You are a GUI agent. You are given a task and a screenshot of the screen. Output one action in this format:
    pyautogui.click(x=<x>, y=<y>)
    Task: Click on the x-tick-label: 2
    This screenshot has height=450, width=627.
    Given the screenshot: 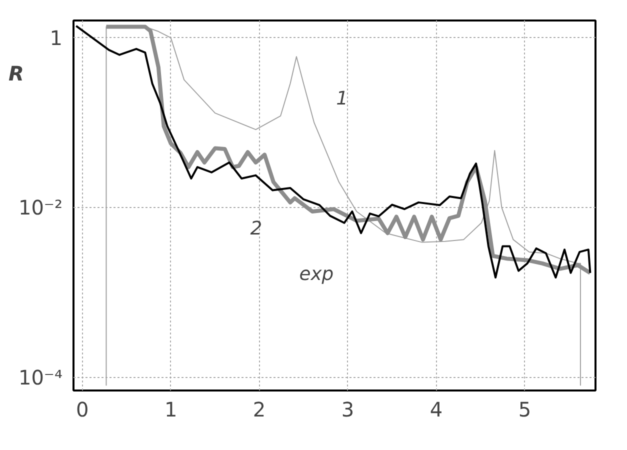 What is the action you would take?
    pyautogui.click(x=259, y=410)
    